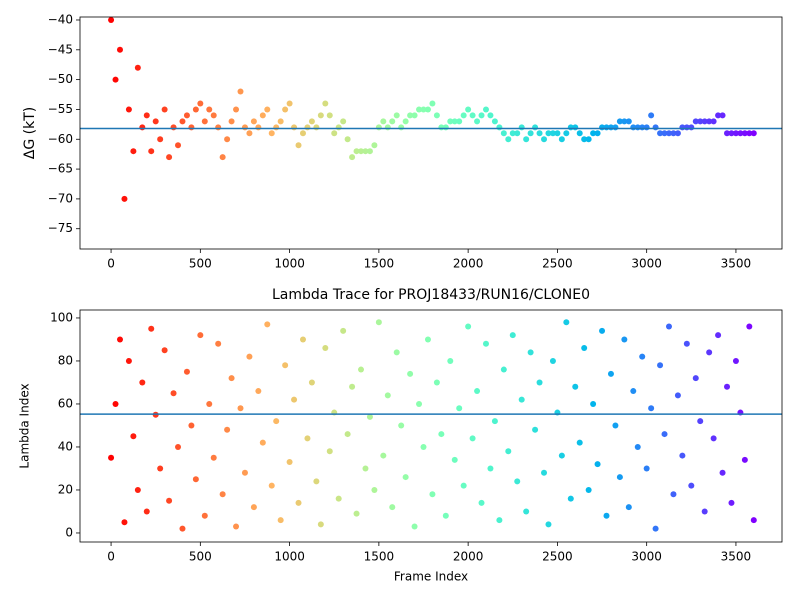 Image resolution: width=800 pixels, height=600 pixels. I want to click on y-tick-label: −55, so click(60, 109).